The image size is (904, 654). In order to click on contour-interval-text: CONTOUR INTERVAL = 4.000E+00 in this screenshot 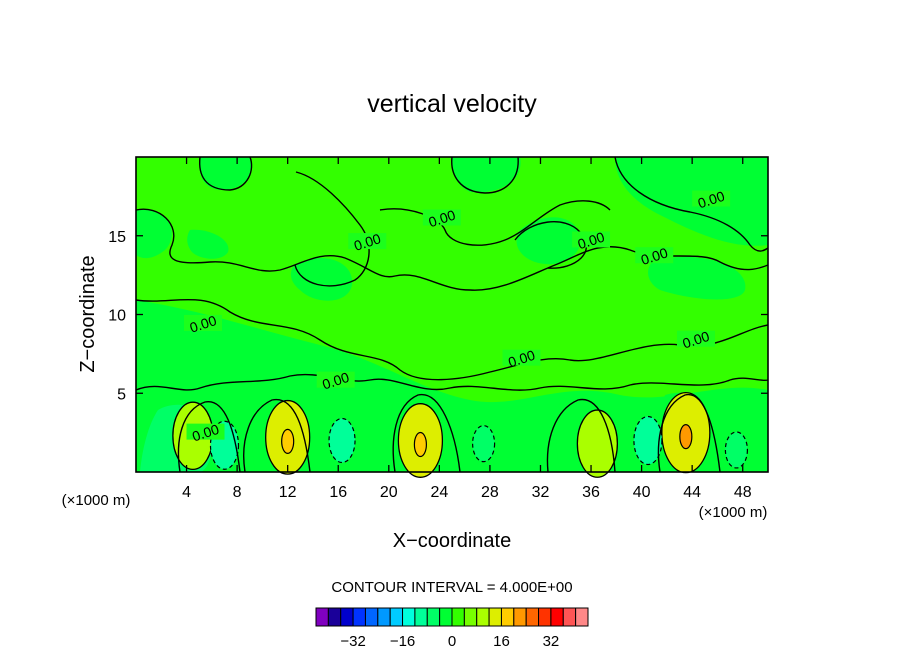, I will do `click(451, 587)`.